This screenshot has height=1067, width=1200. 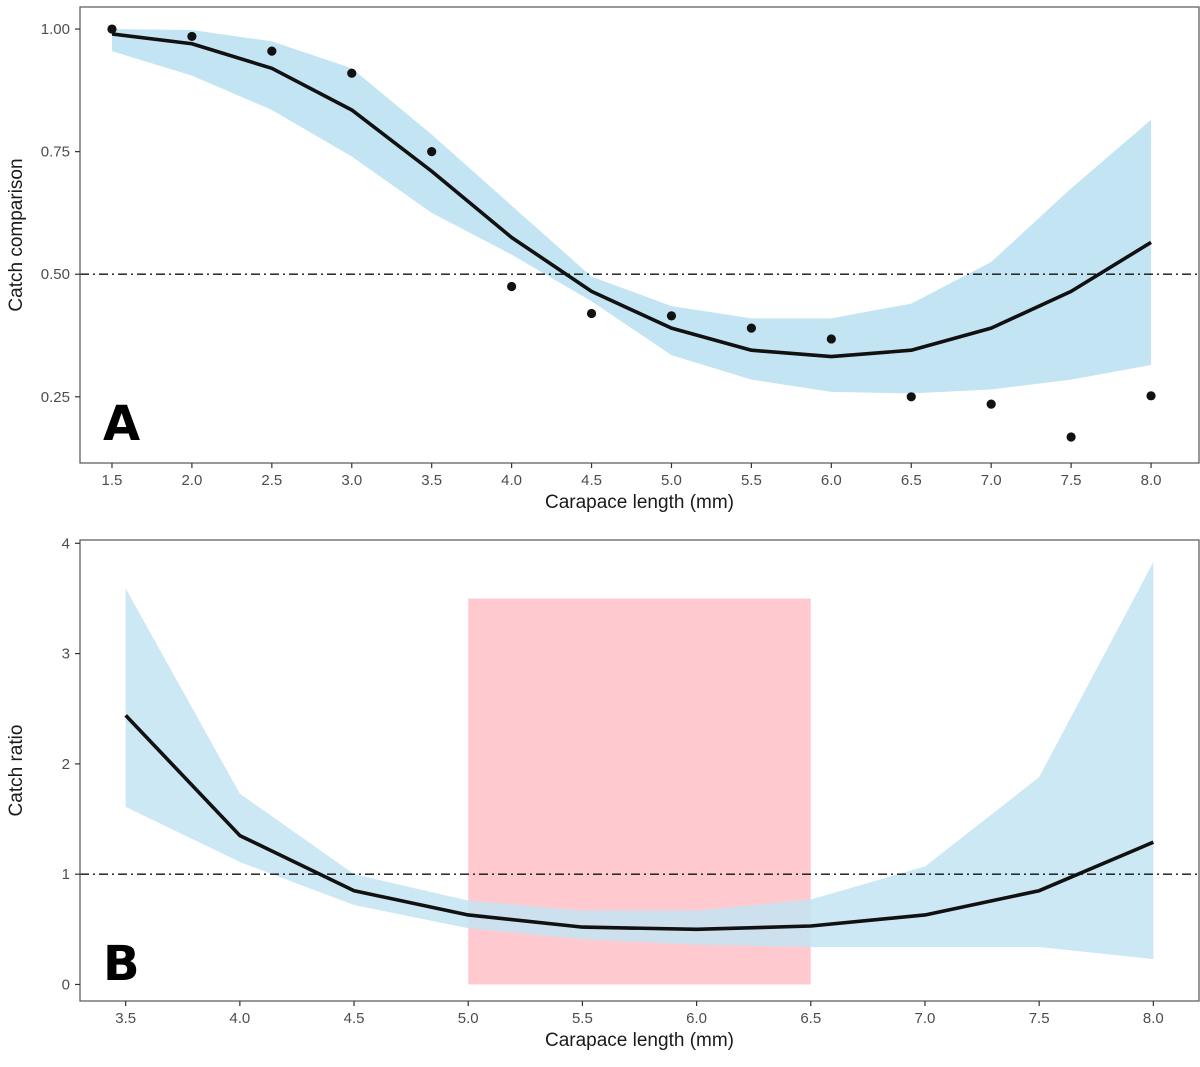 What do you see at coordinates (271, 480) in the screenshot?
I see `x-tick-label: 2.5` at bounding box center [271, 480].